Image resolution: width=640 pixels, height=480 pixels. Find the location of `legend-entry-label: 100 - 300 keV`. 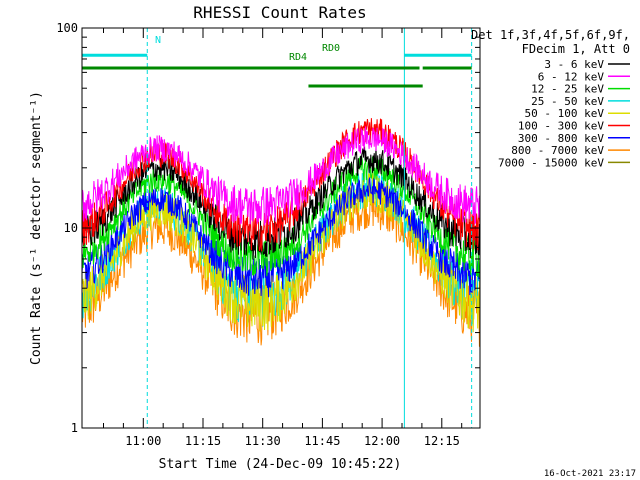

legend-entry-label: 100 - 300 keV is located at coordinates (561, 126).